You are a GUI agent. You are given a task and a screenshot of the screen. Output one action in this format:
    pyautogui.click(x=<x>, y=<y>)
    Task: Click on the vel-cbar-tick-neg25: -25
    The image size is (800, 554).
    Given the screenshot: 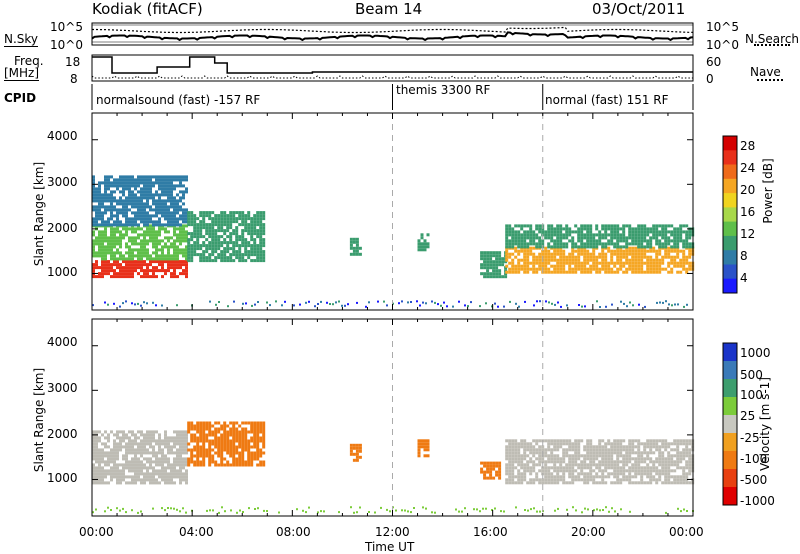 What is the action you would take?
    pyautogui.click(x=750, y=438)
    